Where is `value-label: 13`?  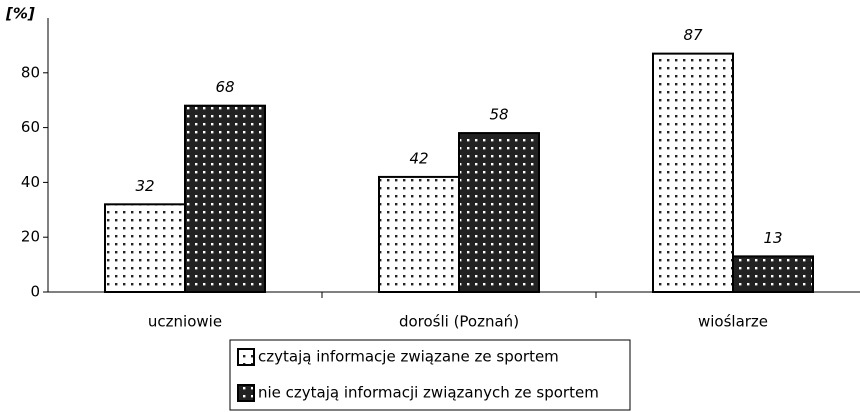 value-label: 13 is located at coordinates (772, 238).